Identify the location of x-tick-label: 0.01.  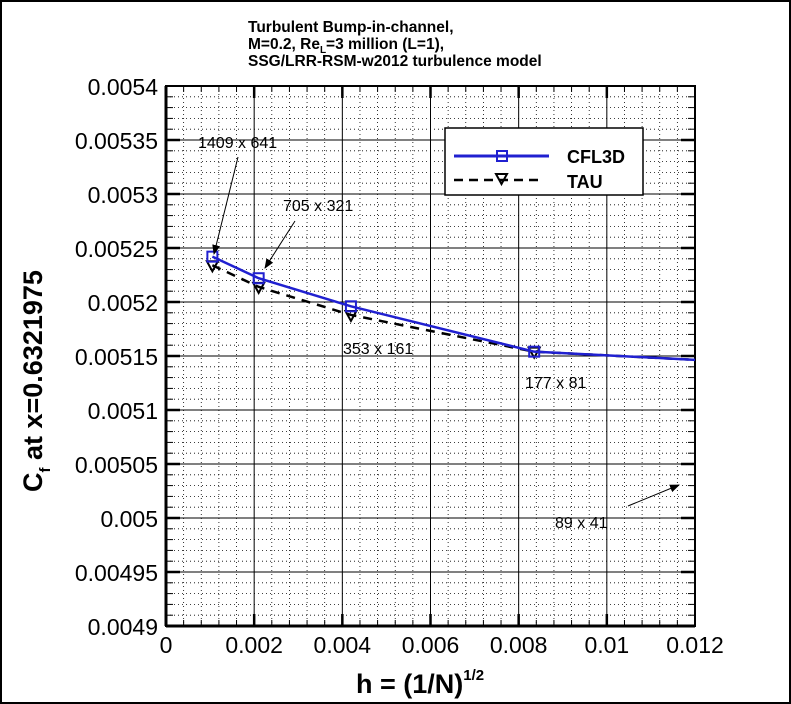
(606, 645).